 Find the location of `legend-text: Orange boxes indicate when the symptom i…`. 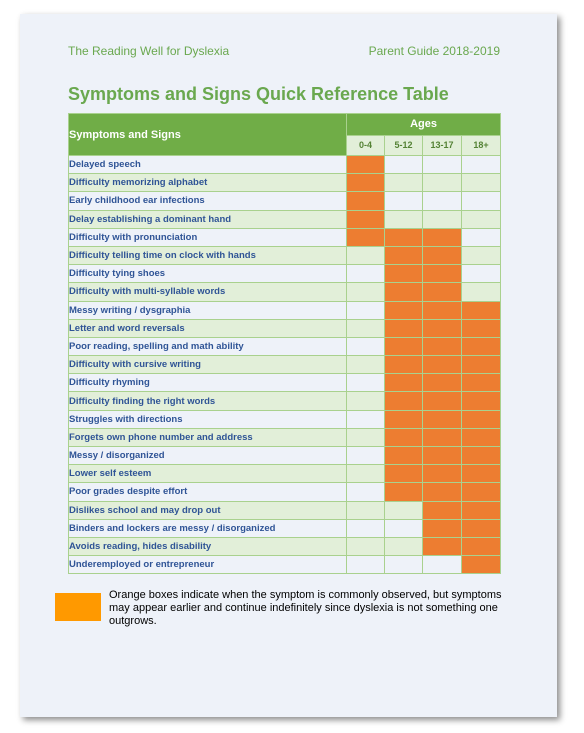

legend-text: Orange boxes indicate when the symptom i… is located at coordinates (305, 608).